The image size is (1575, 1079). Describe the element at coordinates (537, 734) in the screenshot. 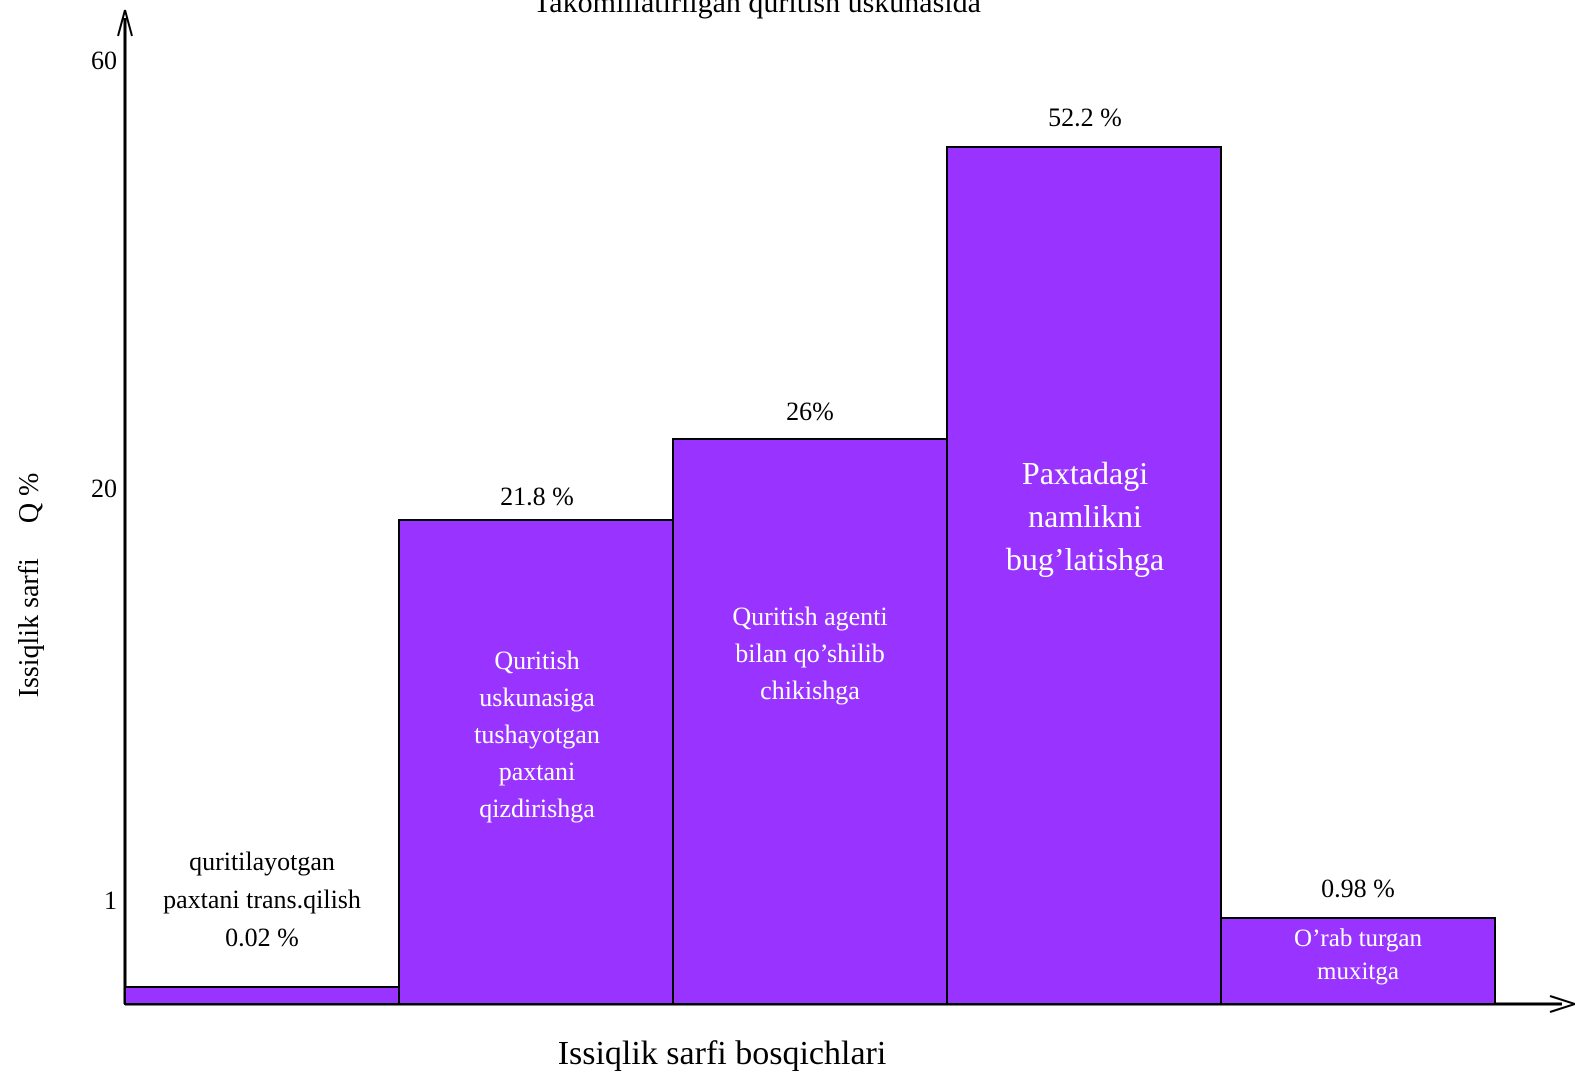

I see `bar-category-label: tushayotgan` at that location.